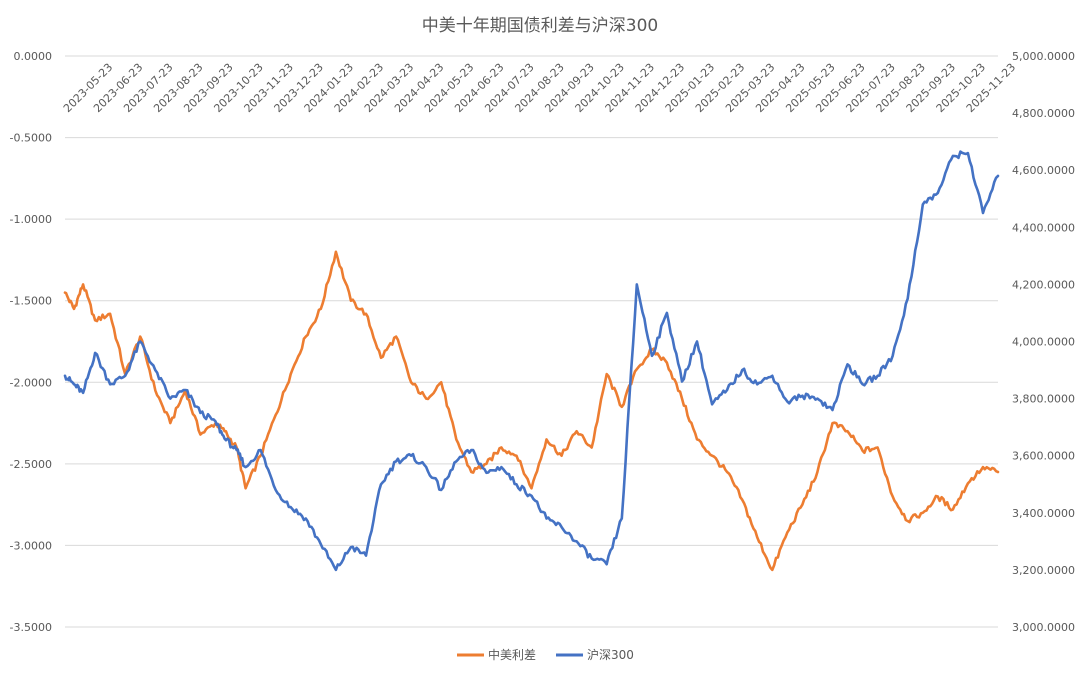 This screenshot has height=676, width=1080. I want to click on right-tick-label: 3,400.0000, so click(1043, 513).